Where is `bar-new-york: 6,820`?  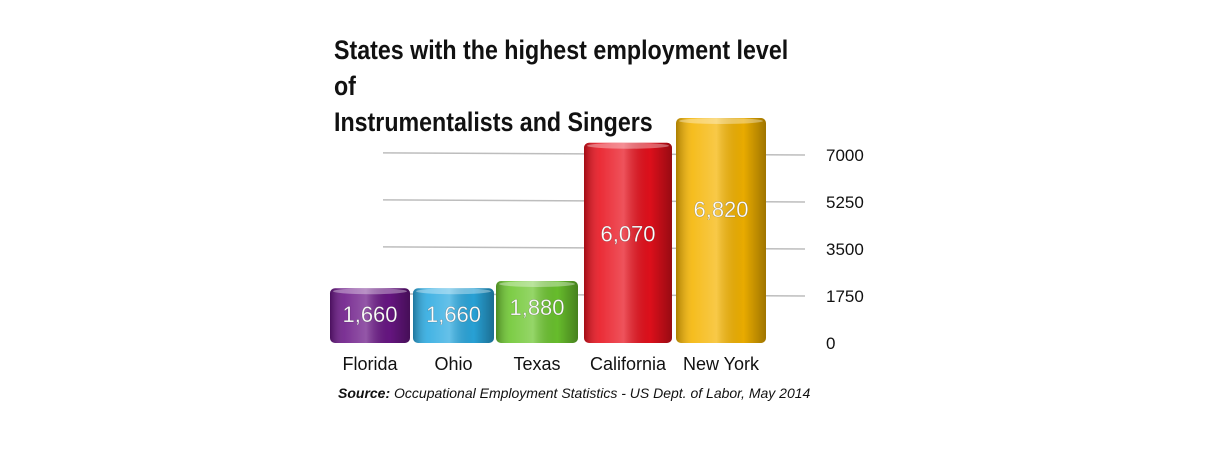 bar-new-york: 6,820 is located at coordinates (721, 230).